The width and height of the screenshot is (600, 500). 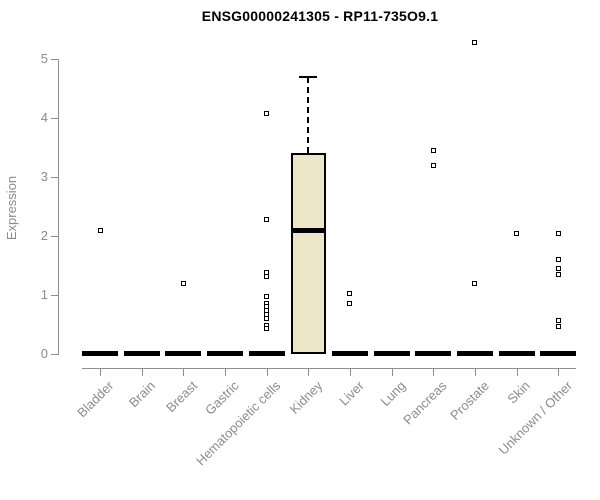 What do you see at coordinates (425, 403) in the screenshot?
I see `x-category-label: Pancreas` at bounding box center [425, 403].